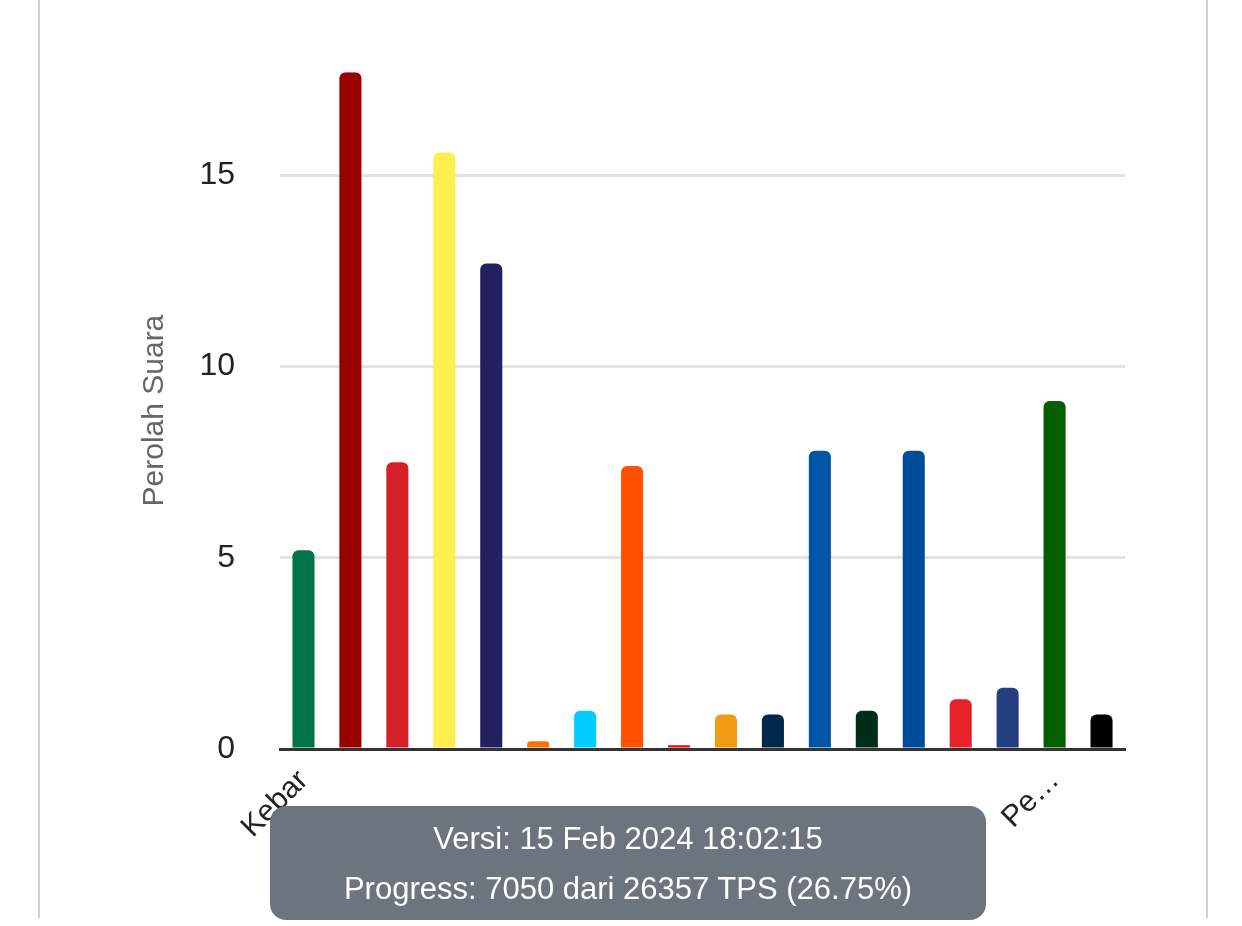  I want to click on y-tick-label: 0, so click(226, 746).